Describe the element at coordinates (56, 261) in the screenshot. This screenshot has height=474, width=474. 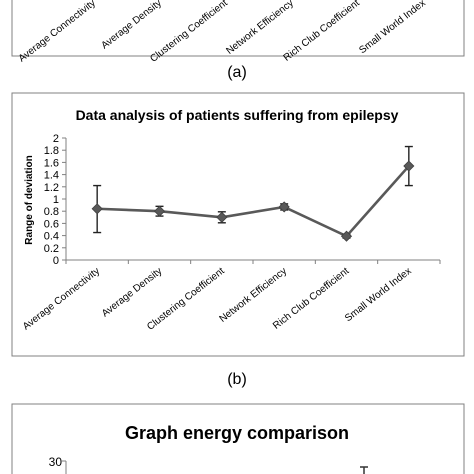
I see `chart-b-y-tick-label: 0` at that location.